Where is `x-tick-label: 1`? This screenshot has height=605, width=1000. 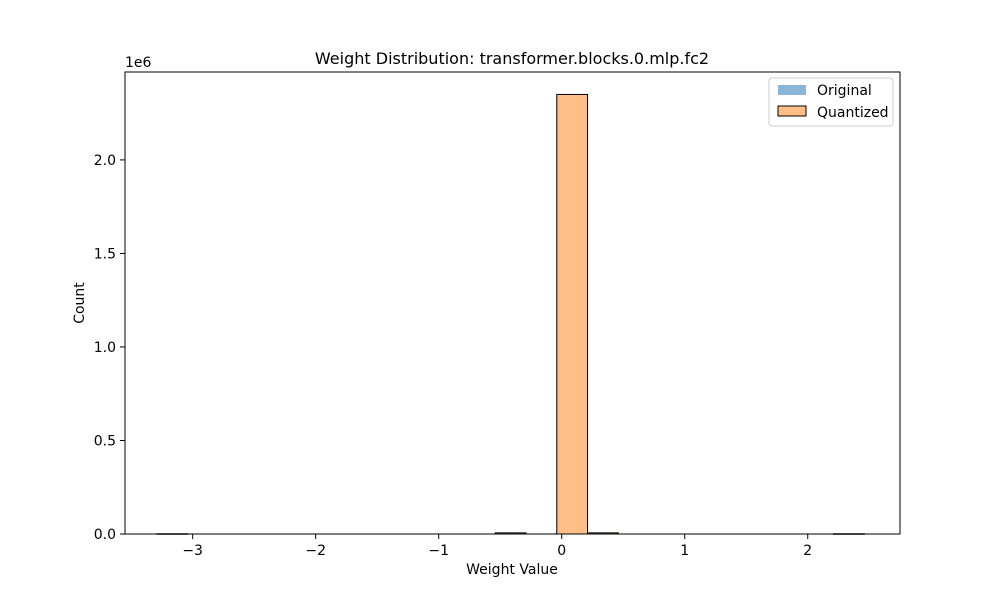
x-tick-label: 1 is located at coordinates (684, 551).